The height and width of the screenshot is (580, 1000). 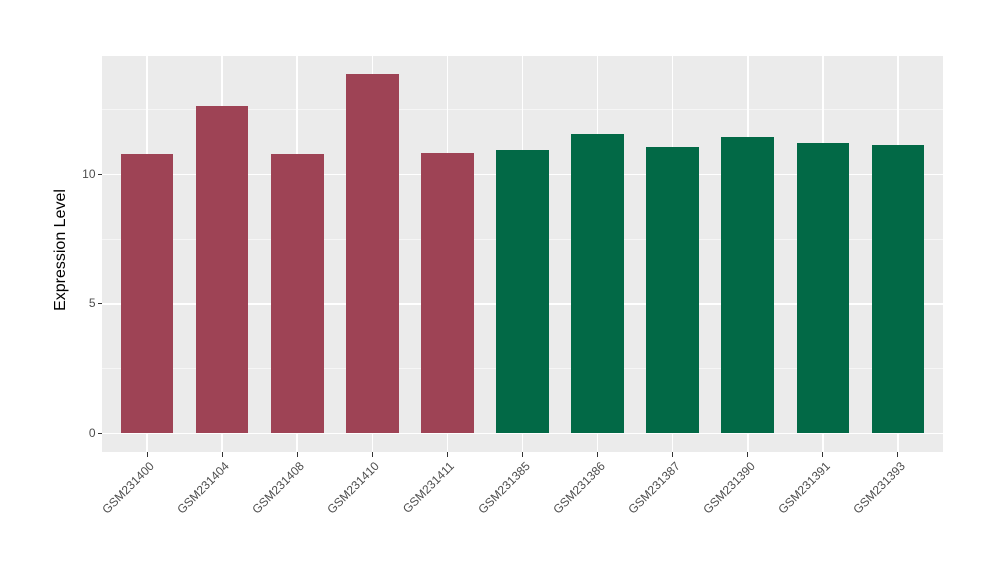 What do you see at coordinates (898, 289) in the screenshot?
I see `bar-GSM231393` at bounding box center [898, 289].